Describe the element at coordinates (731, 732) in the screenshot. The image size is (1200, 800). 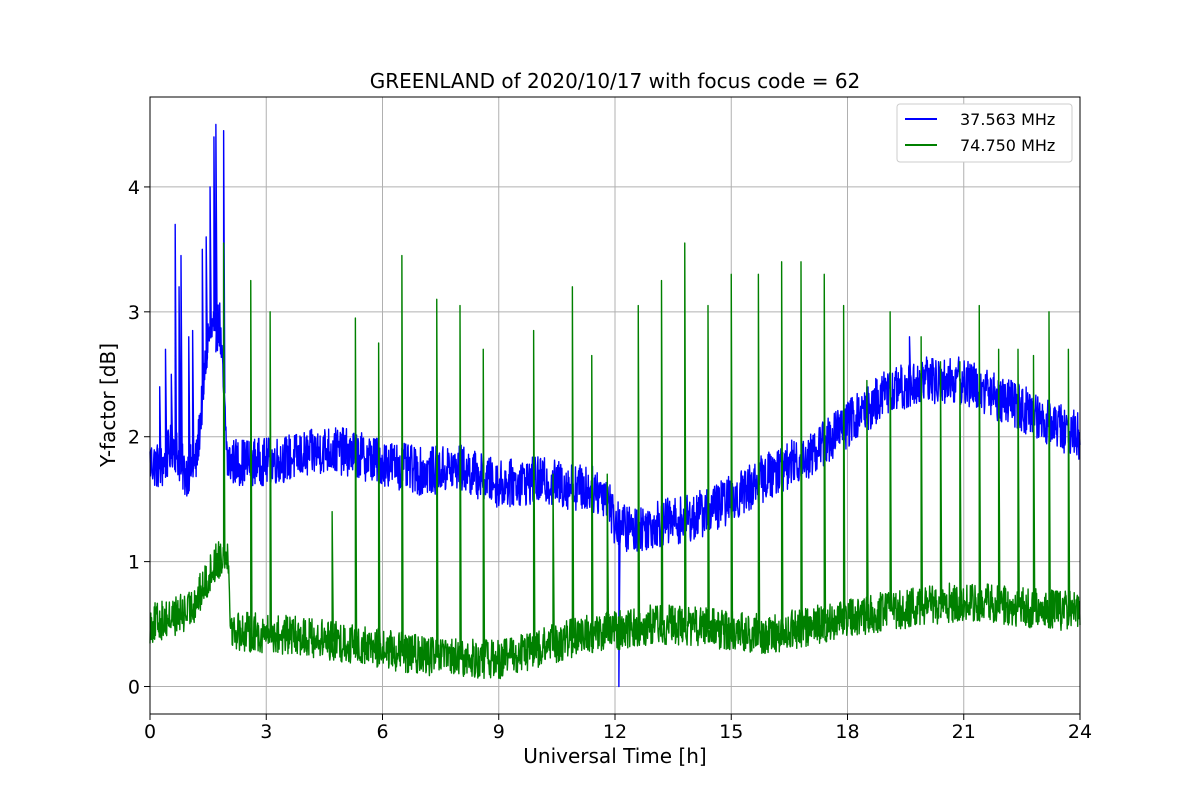
I see `x-tick-label: 15` at that location.